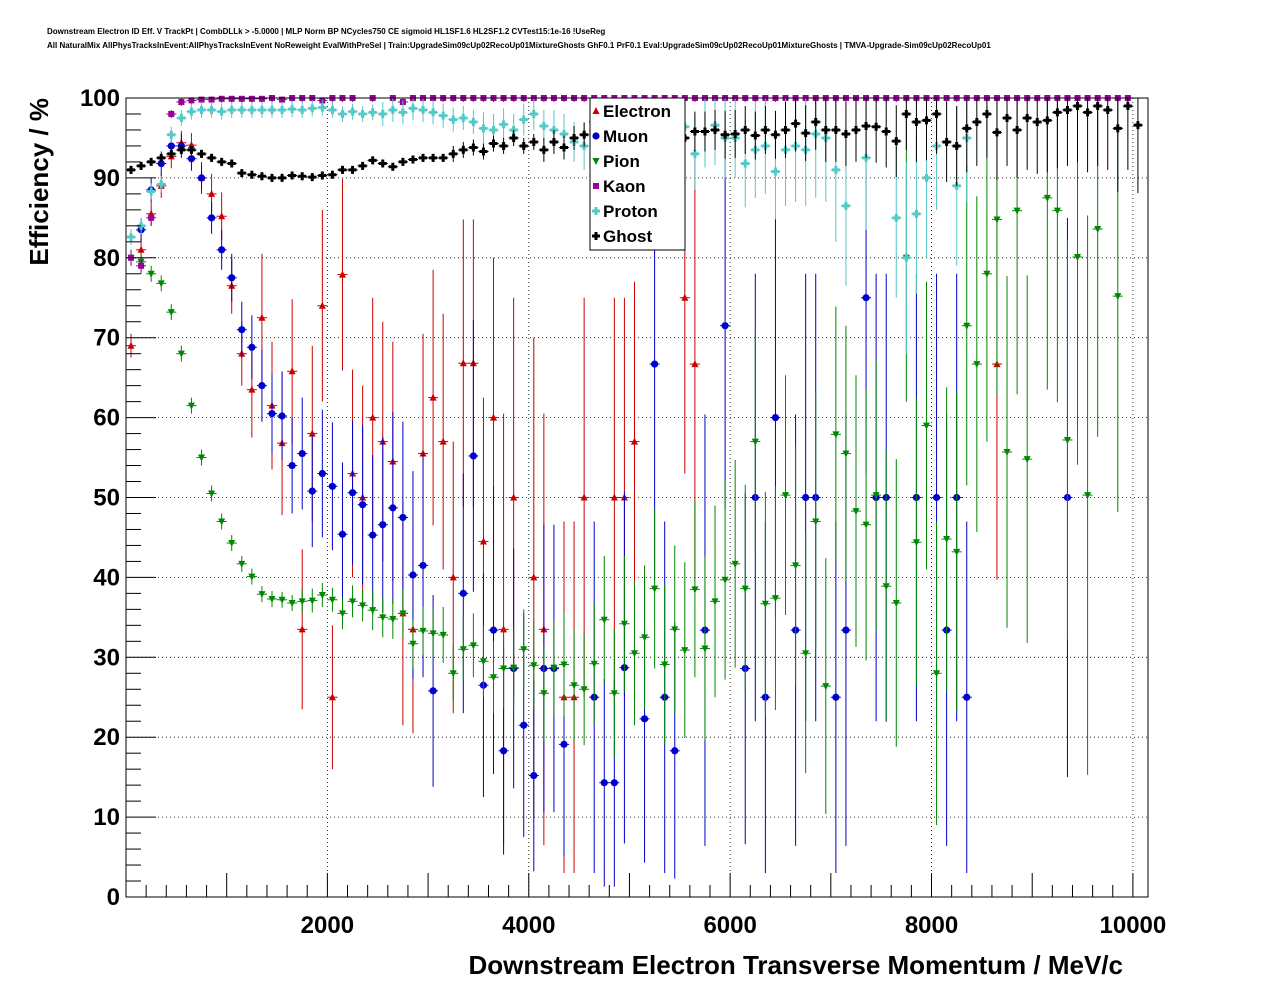 This screenshot has height=996, width=1276. I want to click on y-tick-label: 20, so click(106, 737).